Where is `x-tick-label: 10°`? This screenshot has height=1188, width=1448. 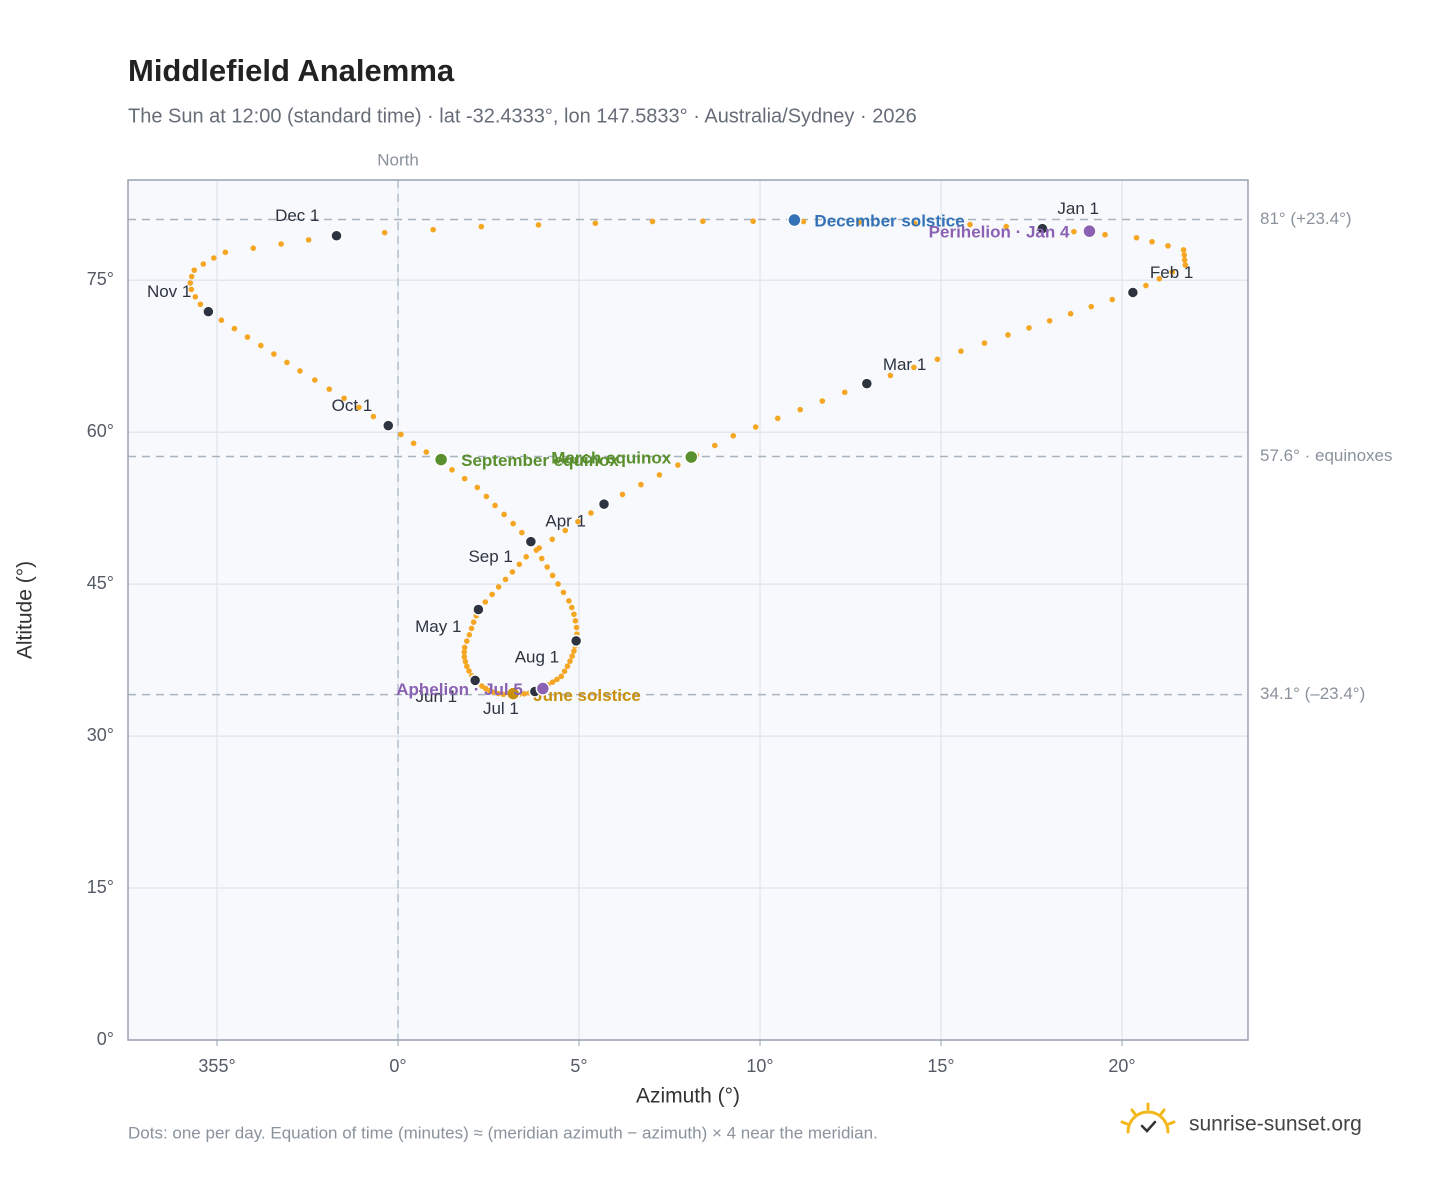 x-tick-label: 10° is located at coordinates (759, 1066).